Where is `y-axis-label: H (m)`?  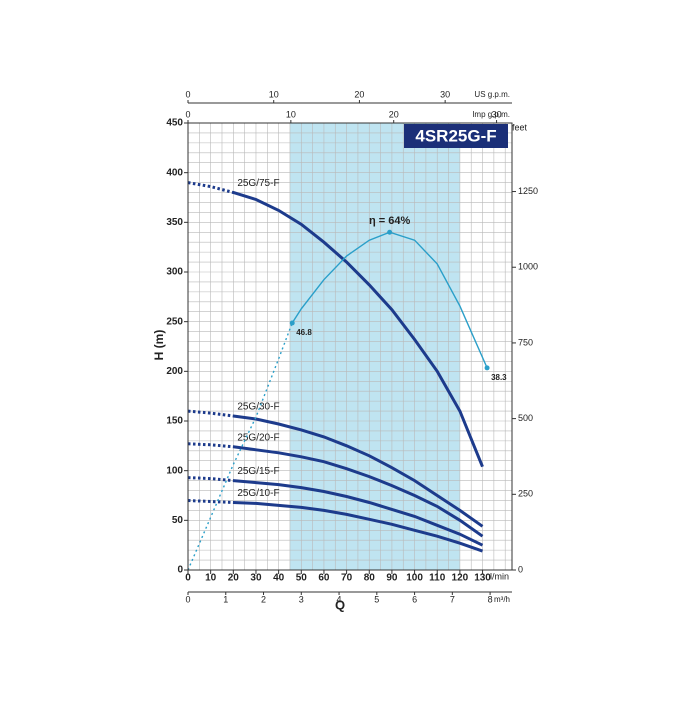
y-axis-label: H (m) is located at coordinates (159, 345).